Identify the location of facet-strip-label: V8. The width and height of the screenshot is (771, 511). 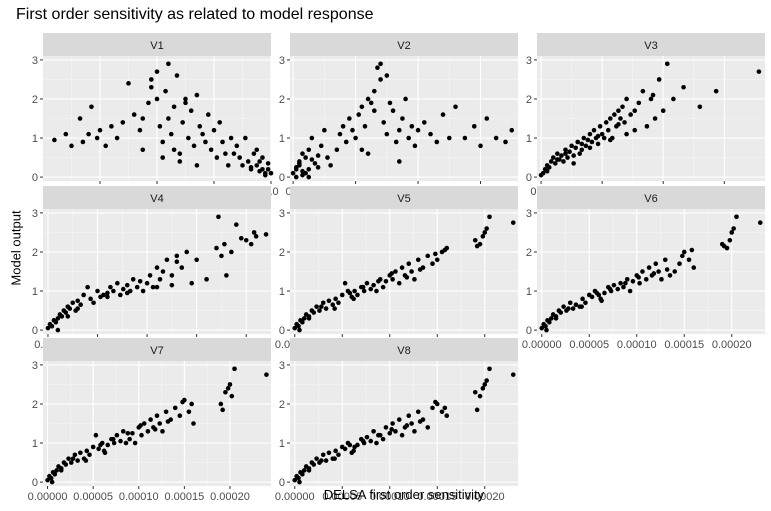
(403, 351).